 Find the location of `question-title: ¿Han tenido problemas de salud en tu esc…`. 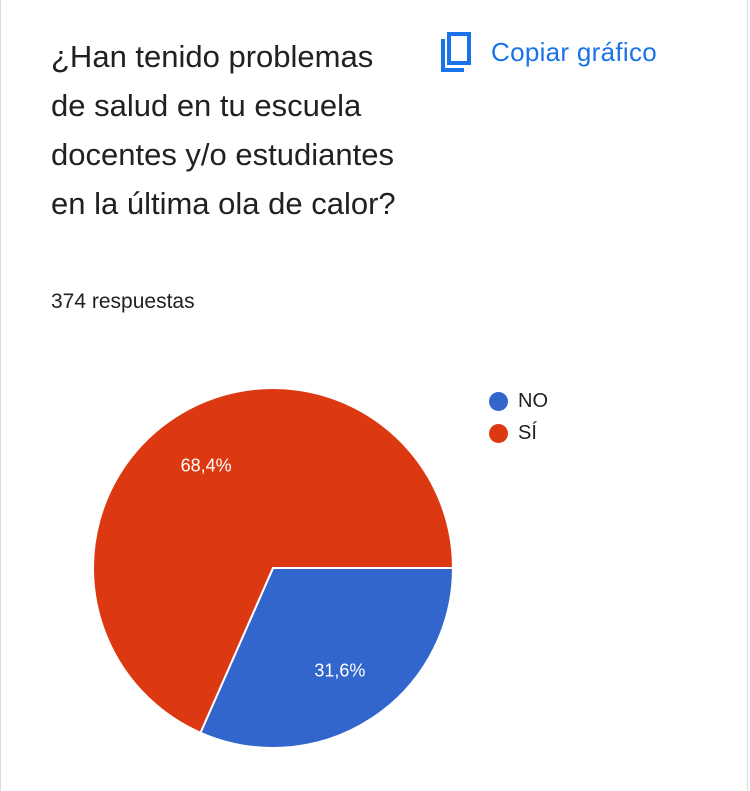

question-title: ¿Han tenido problemas de salud en tu esc… is located at coordinates (223, 130).